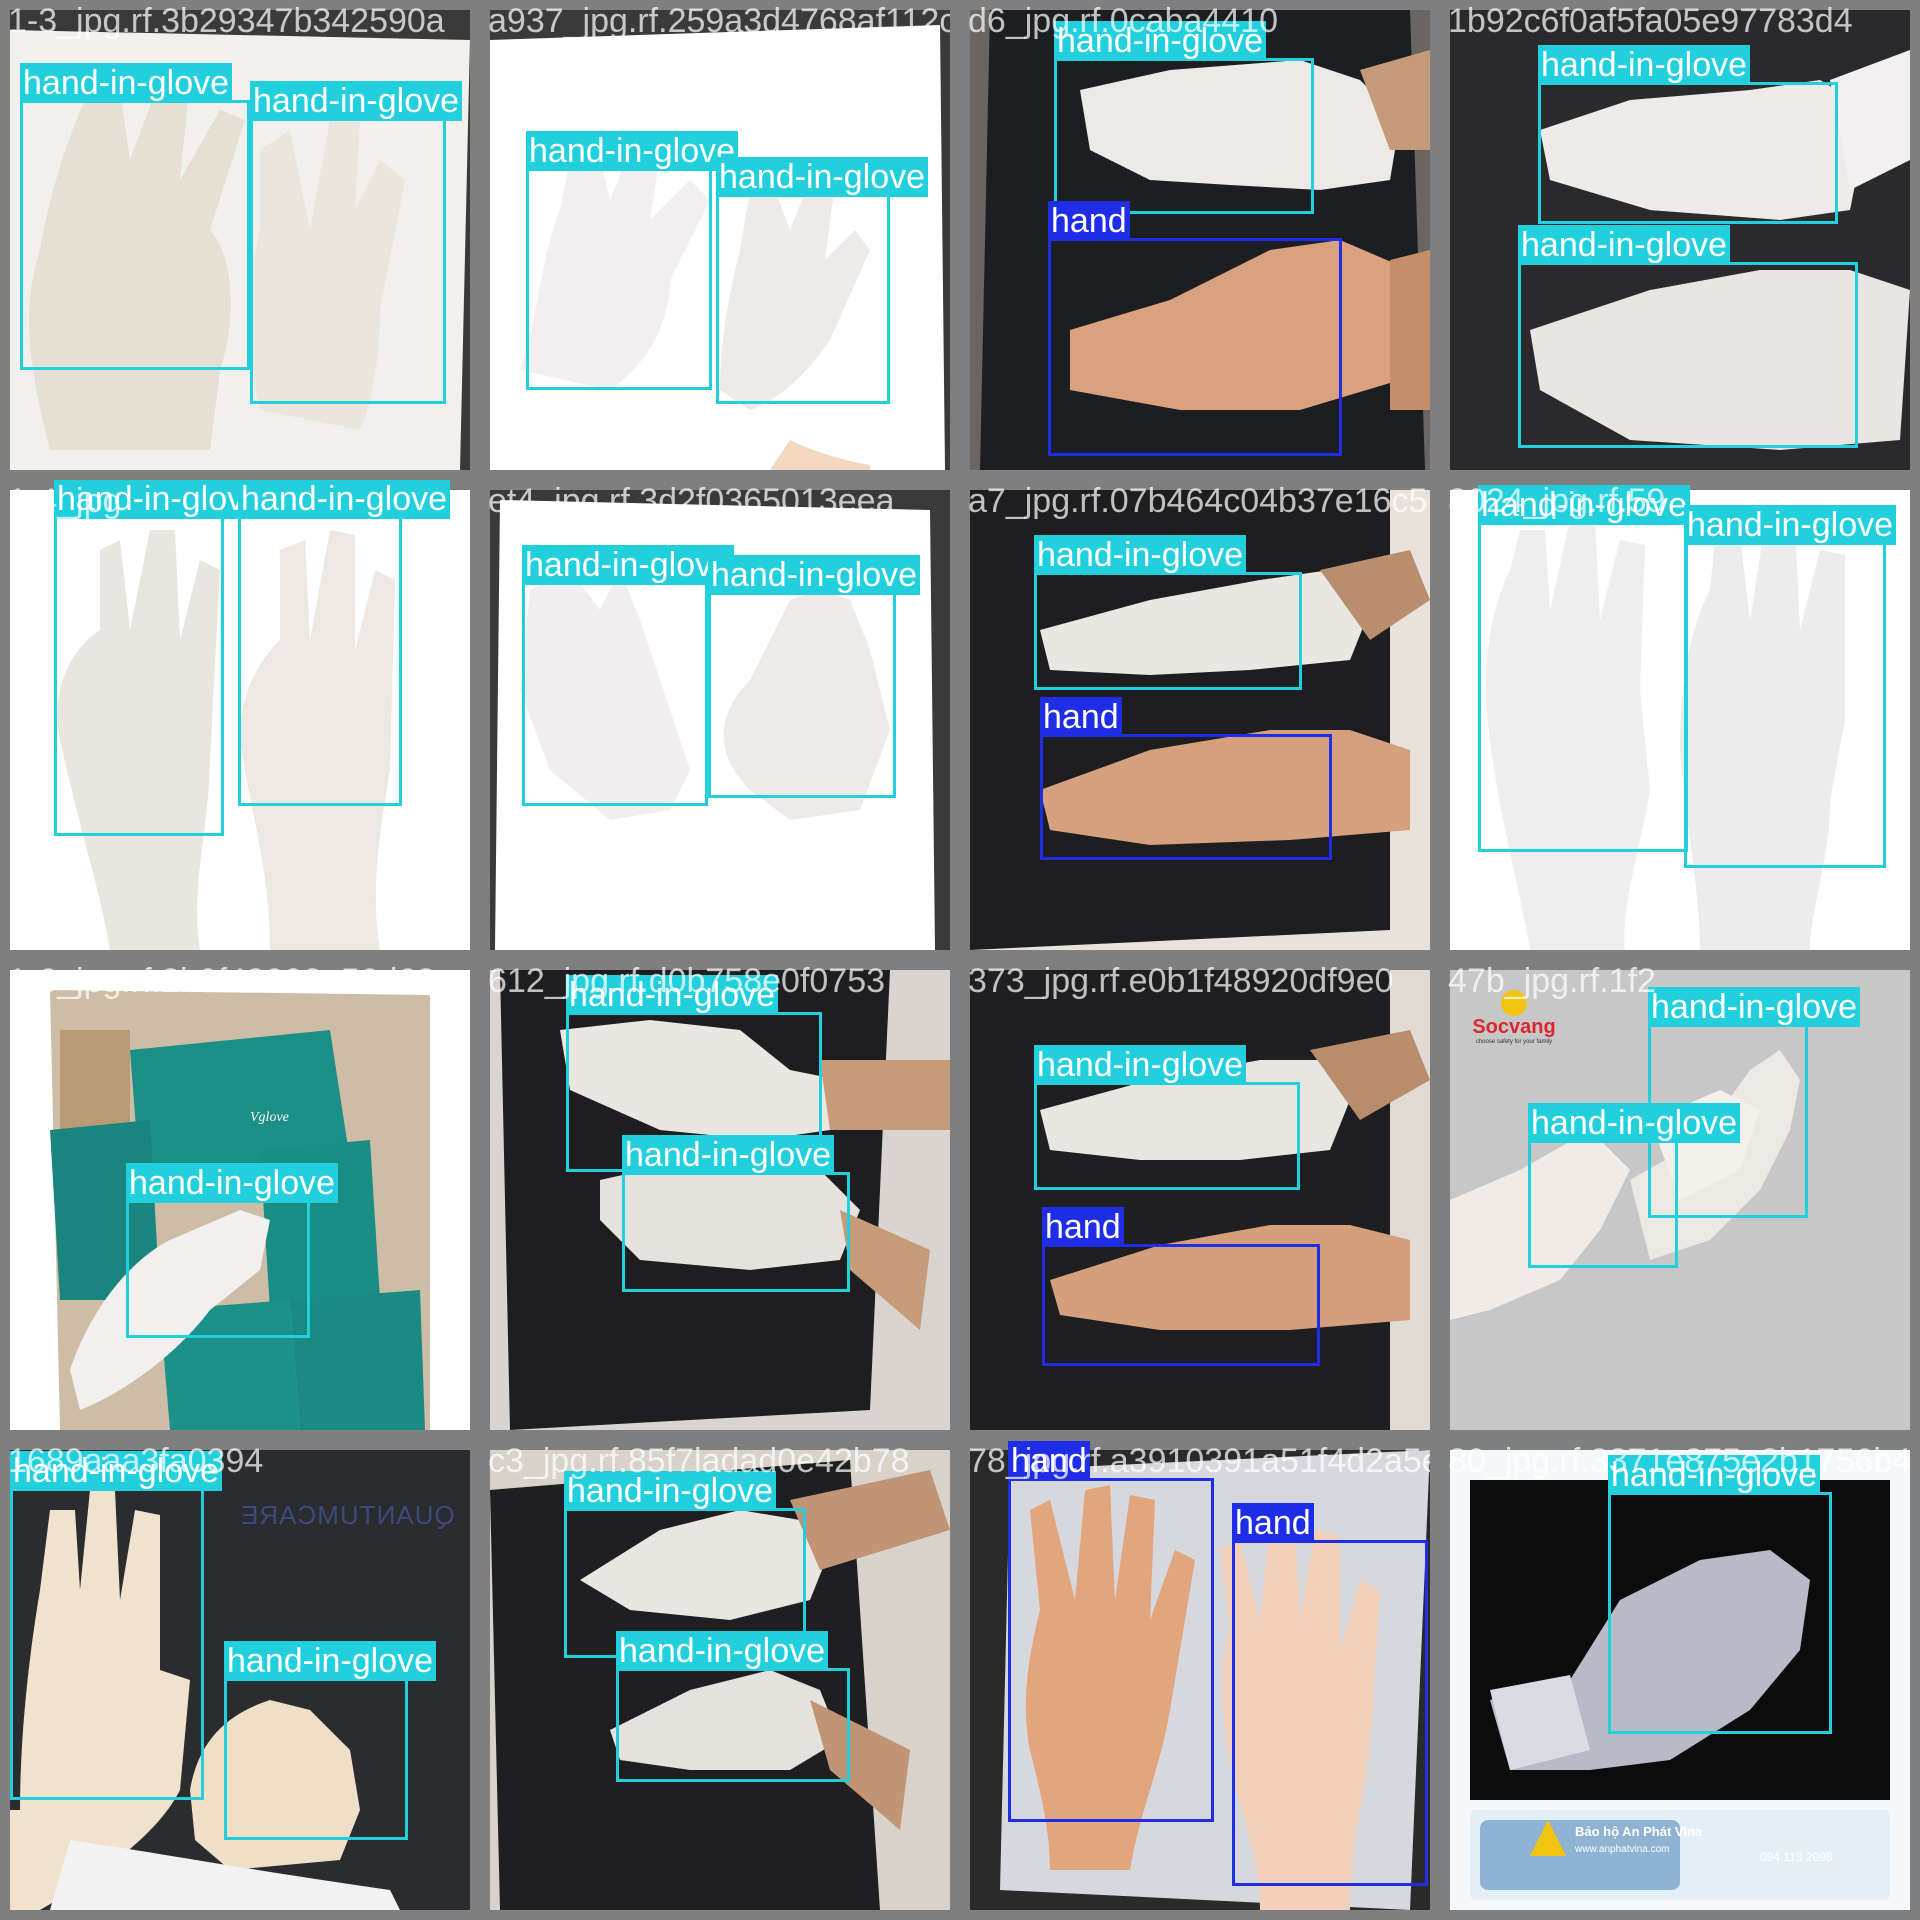 The image size is (1920, 1920). What do you see at coordinates (1622, 1849) in the screenshot?
I see `anphat-url: www.anphatvina.com` at bounding box center [1622, 1849].